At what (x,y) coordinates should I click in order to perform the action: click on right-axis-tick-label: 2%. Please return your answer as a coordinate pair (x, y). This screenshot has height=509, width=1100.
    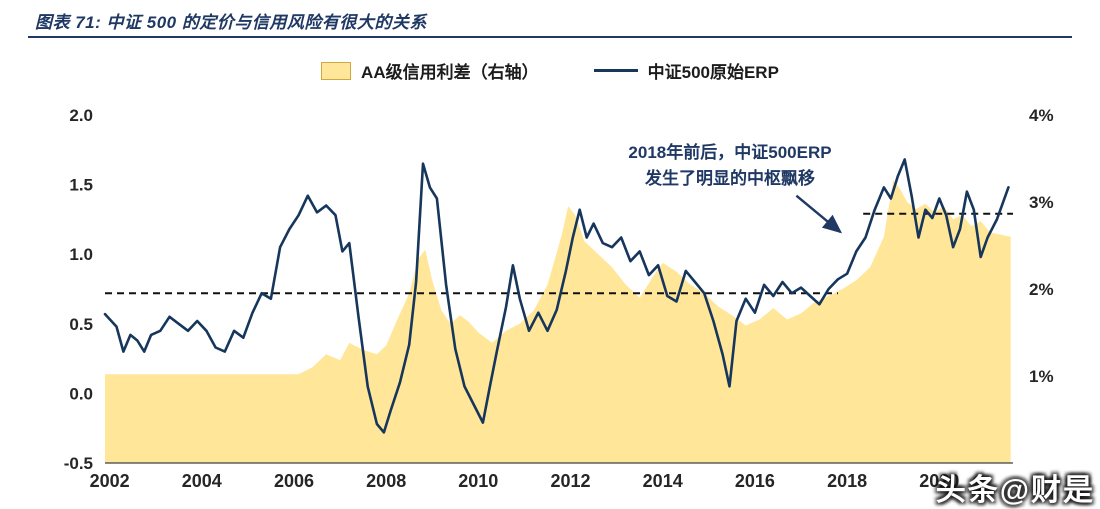
    Looking at the image, I should click on (1041, 289).